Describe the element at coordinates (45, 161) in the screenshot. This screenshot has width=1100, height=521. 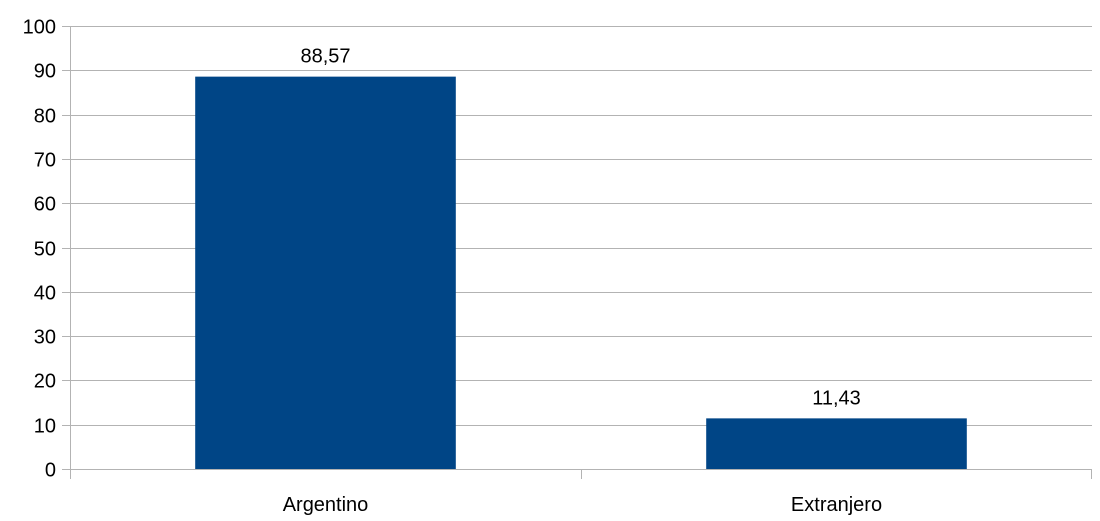
I see `y-tick-label: 70` at that location.